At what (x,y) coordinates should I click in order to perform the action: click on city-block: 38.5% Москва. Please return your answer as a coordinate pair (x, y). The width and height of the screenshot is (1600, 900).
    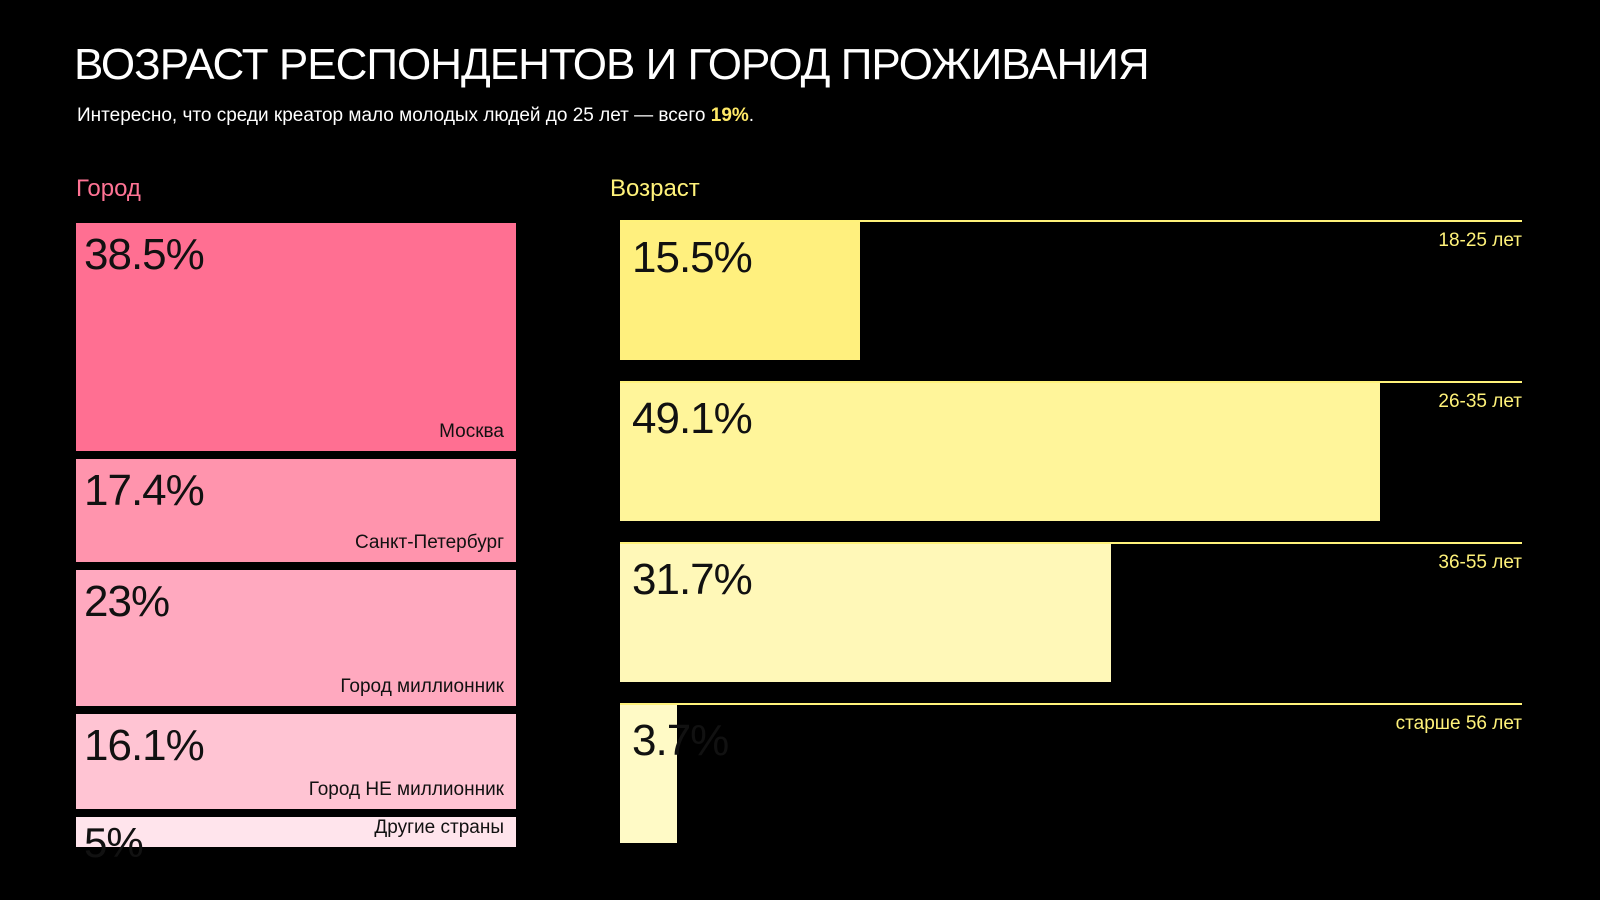
    Looking at the image, I should click on (296, 337).